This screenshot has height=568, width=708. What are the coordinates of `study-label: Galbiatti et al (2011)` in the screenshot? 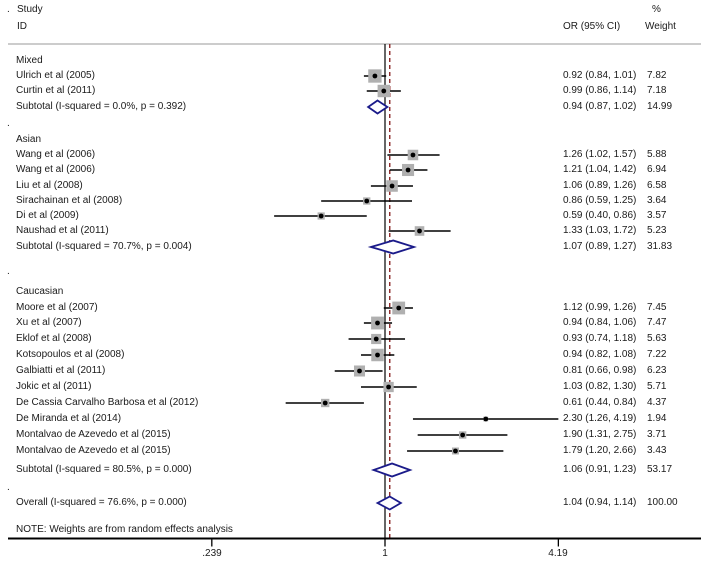 It's located at (61, 370).